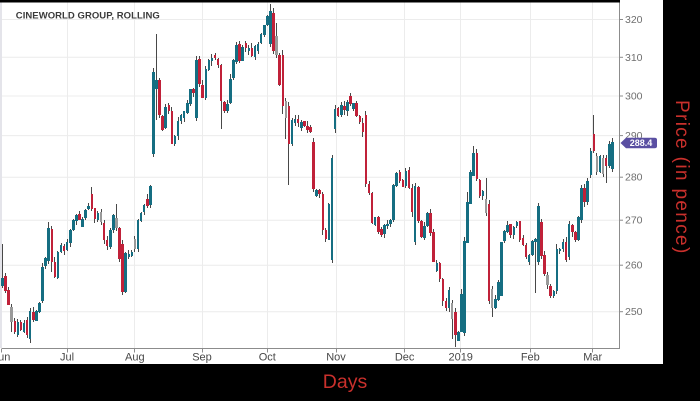  I want to click on svg-text: Jun, so click(5, 358).